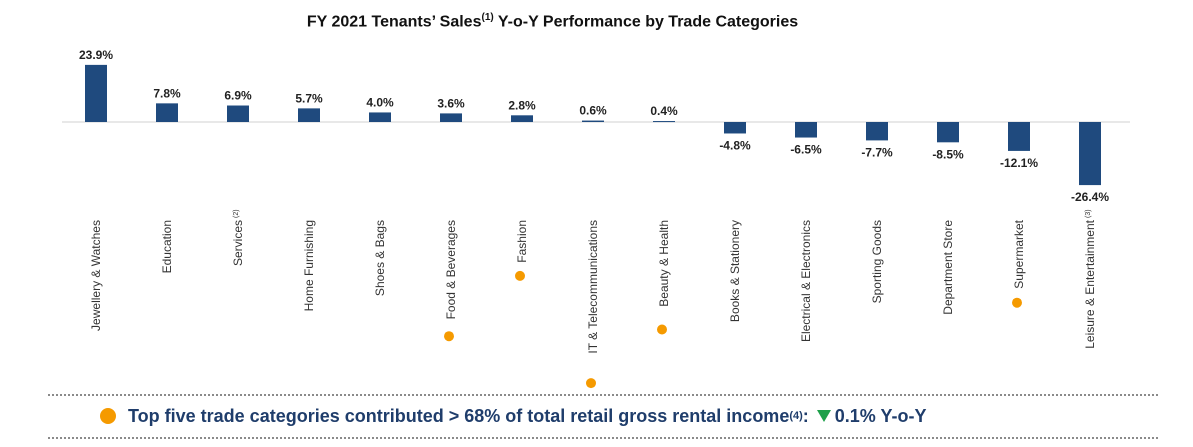 This screenshot has width=1193, height=447. I want to click on category-label: Food & Beverages, so click(451, 269).